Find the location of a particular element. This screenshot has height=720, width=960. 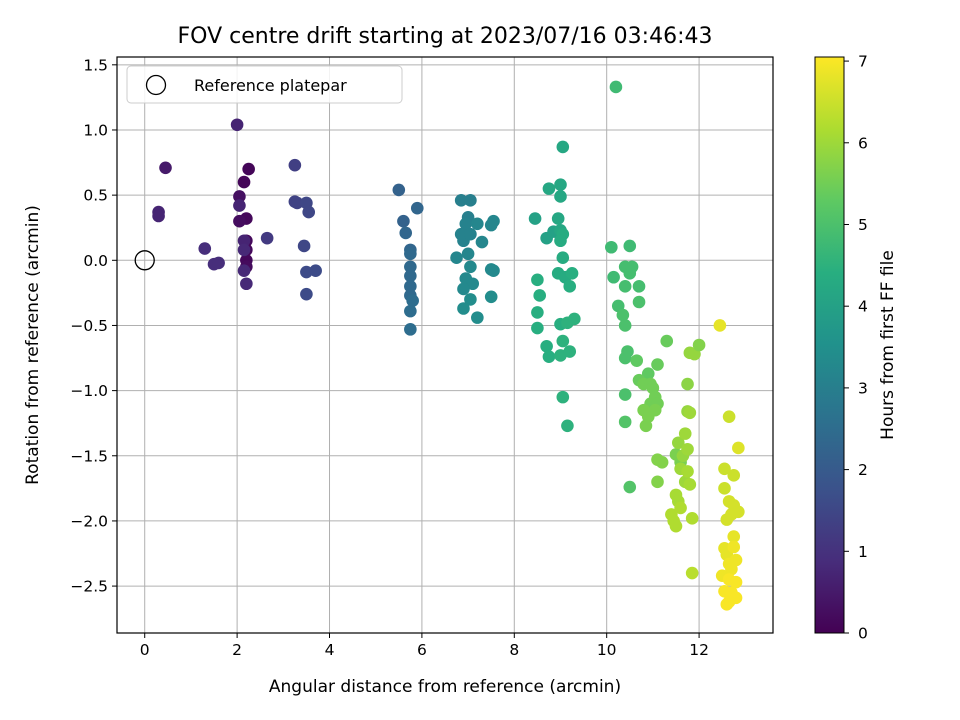

colorbar-tick-label: 0 is located at coordinates (863, 634).